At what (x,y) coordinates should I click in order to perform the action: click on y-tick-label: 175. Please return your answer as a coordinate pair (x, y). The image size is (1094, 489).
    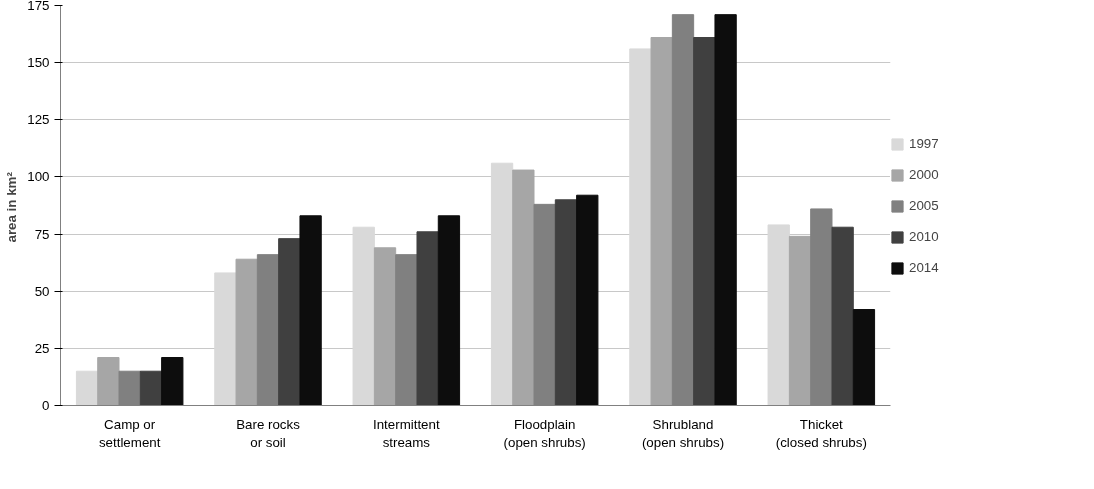
    Looking at the image, I should click on (38, 6).